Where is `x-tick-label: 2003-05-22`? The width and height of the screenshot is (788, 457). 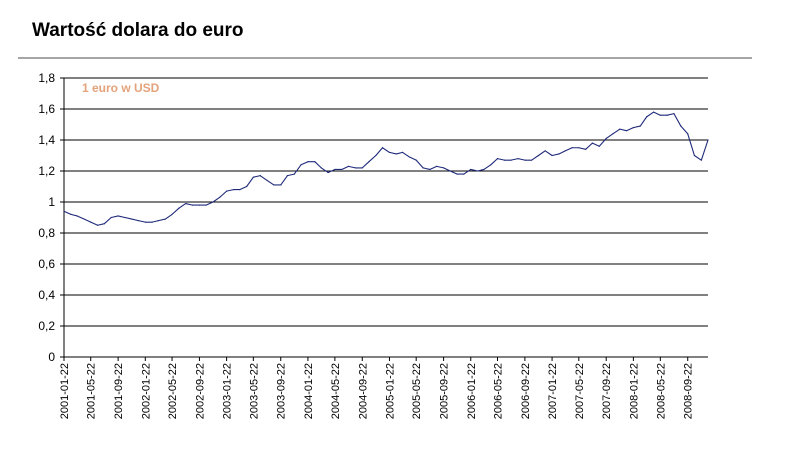 x-tick-label: 2003-05-22 is located at coordinates (254, 391).